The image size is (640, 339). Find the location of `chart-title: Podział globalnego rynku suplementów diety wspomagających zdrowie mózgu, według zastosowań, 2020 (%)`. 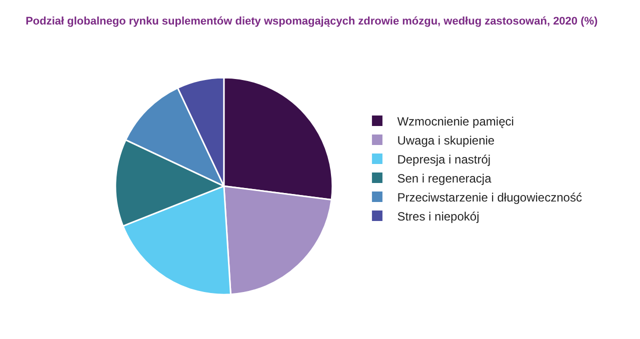

chart-title: Podział globalnego rynku suplementów diety wspomagających zdrowie mózgu, według zastosowań, 2020 (%) is located at coordinates (312, 22).